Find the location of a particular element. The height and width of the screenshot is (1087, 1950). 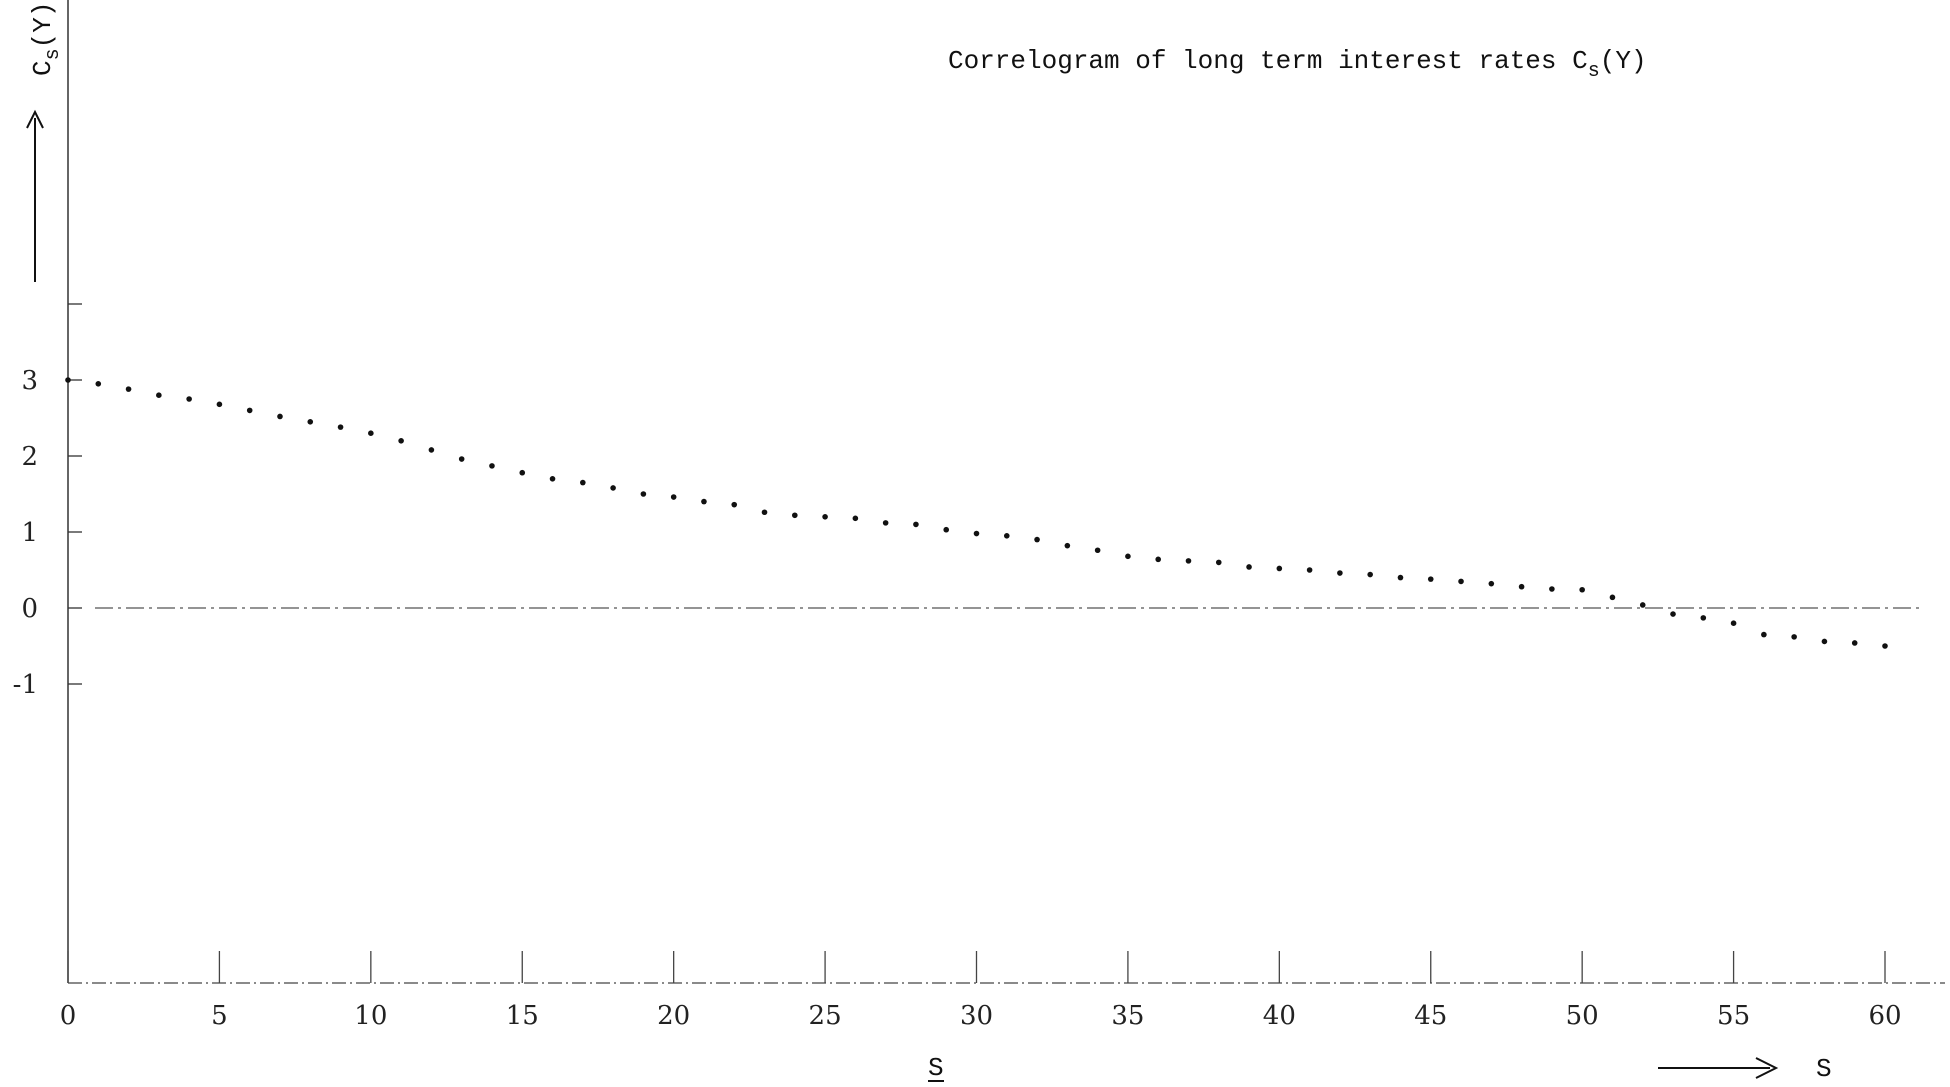

y-axis-arrow is located at coordinates (35, 195).